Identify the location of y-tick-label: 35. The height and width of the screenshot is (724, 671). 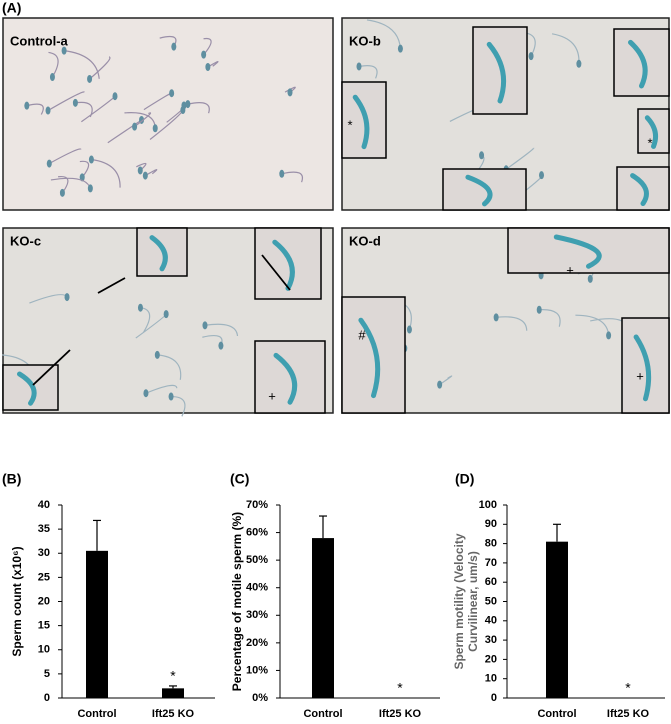
(44, 529).